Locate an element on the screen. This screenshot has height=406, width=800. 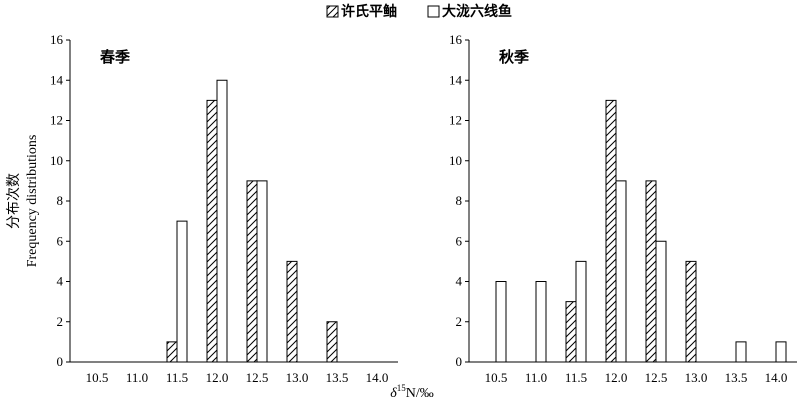
y-tick-label-autumn: 10 is located at coordinates (455, 160).